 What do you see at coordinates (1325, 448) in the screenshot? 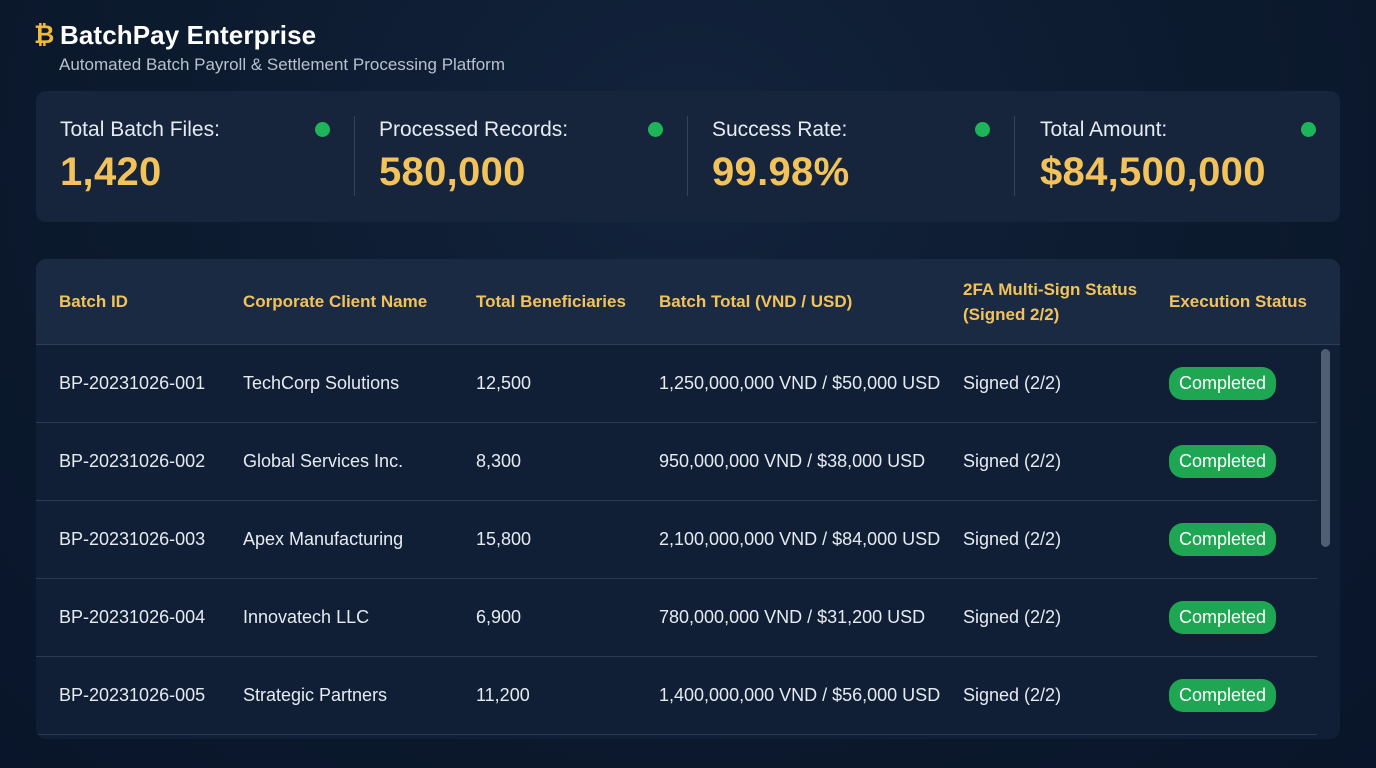
I see `scrollbar-thumb` at bounding box center [1325, 448].